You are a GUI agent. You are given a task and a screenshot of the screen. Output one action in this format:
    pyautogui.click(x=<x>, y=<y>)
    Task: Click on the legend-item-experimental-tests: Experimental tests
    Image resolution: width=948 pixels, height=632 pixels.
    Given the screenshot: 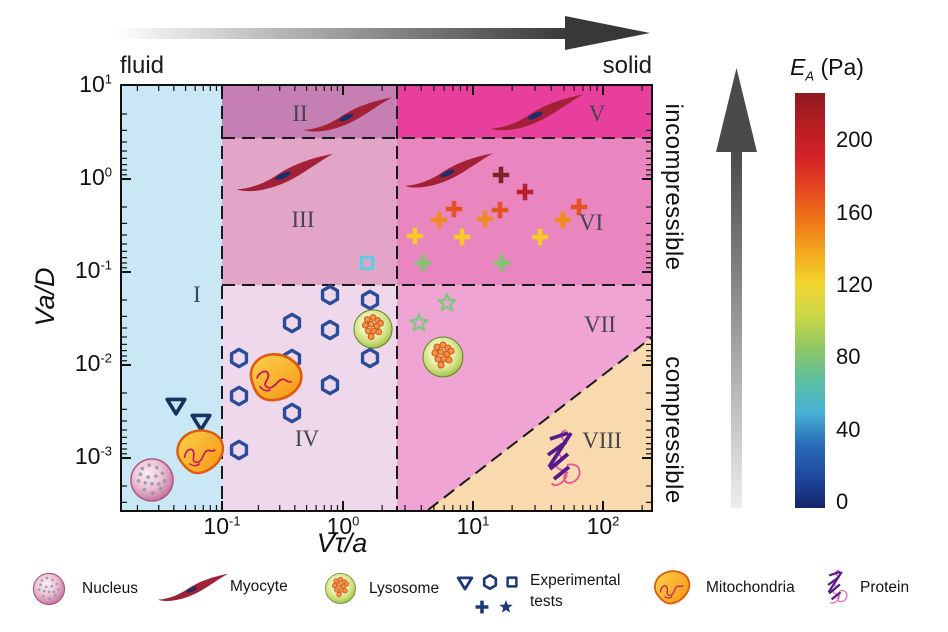 What is the action you would take?
    pyautogui.click(x=536, y=591)
    